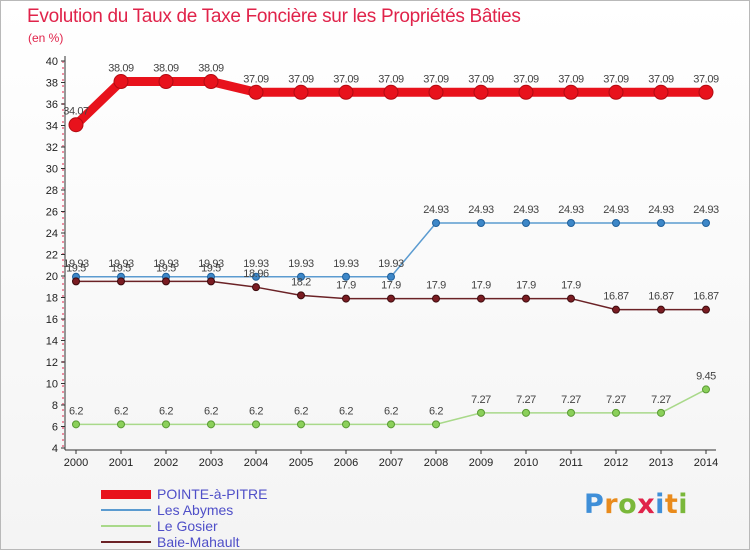  I want to click on data-label: 19.5, so click(76, 268).